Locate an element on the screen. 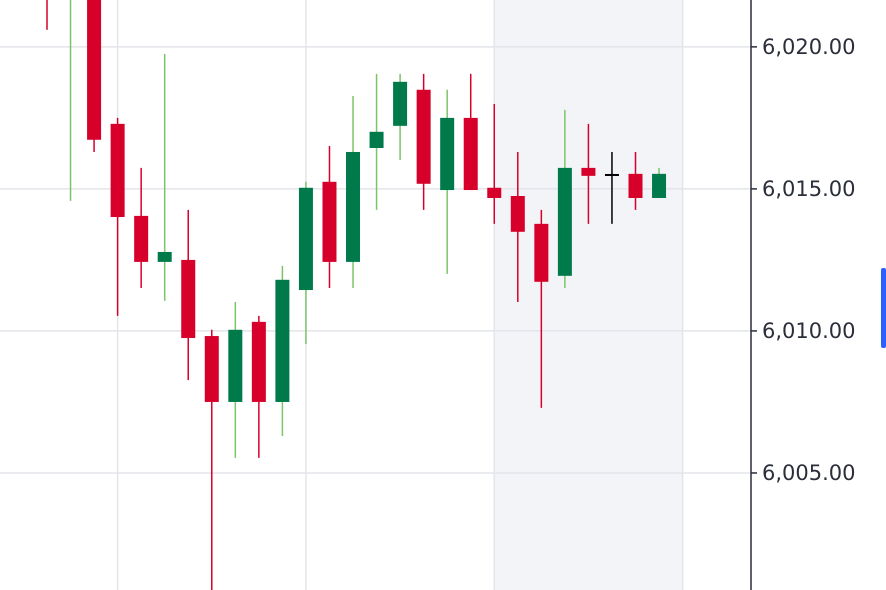 This screenshot has width=886, height=590. y-tick-label: 6,010.00 is located at coordinates (809, 331).